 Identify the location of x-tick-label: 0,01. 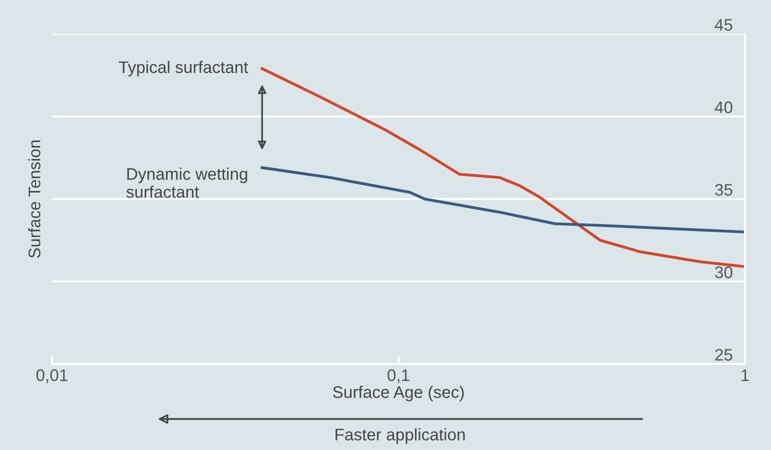
(52, 376).